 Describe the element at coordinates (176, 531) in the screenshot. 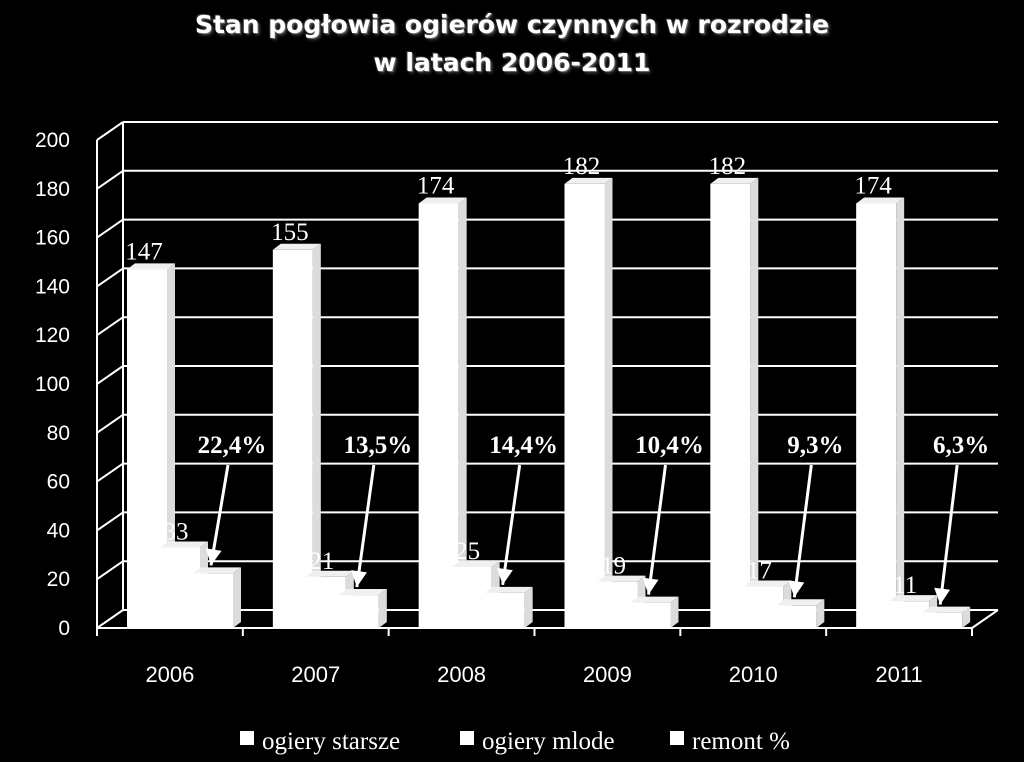

I see `data-label-ogiery-mlode: 33` at that location.